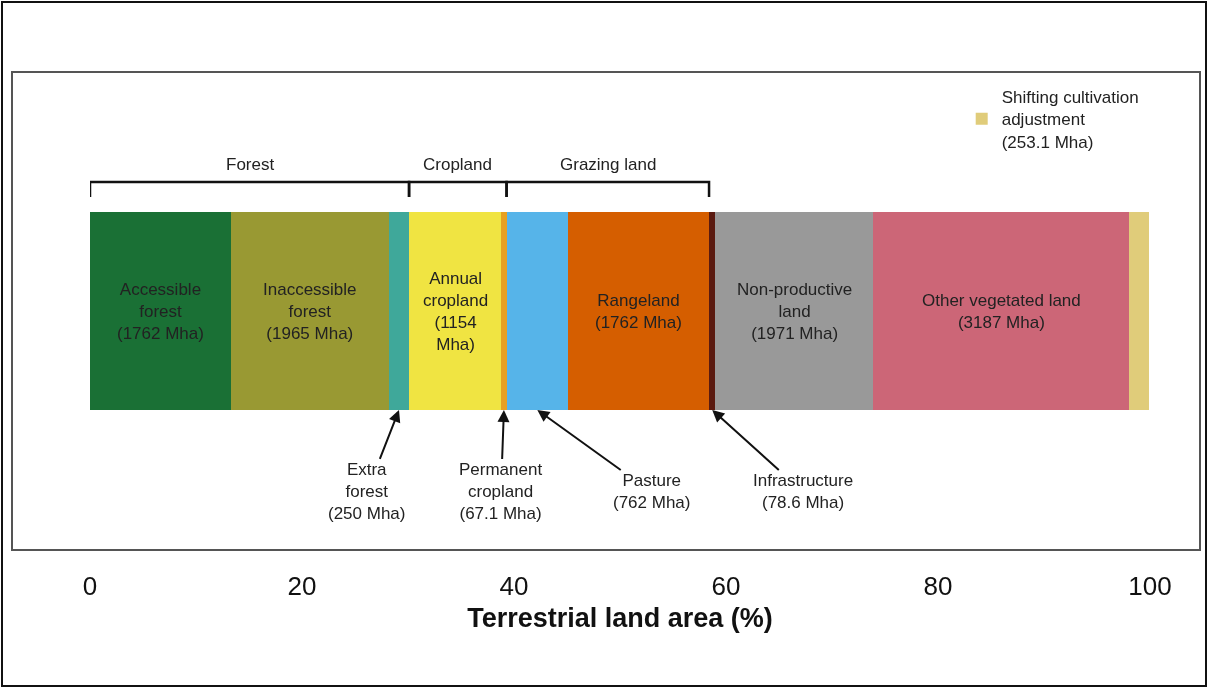 This screenshot has width=1208, height=688. I want to click on series-label: Inaccessible forest (1965 Mha), so click(310, 312).